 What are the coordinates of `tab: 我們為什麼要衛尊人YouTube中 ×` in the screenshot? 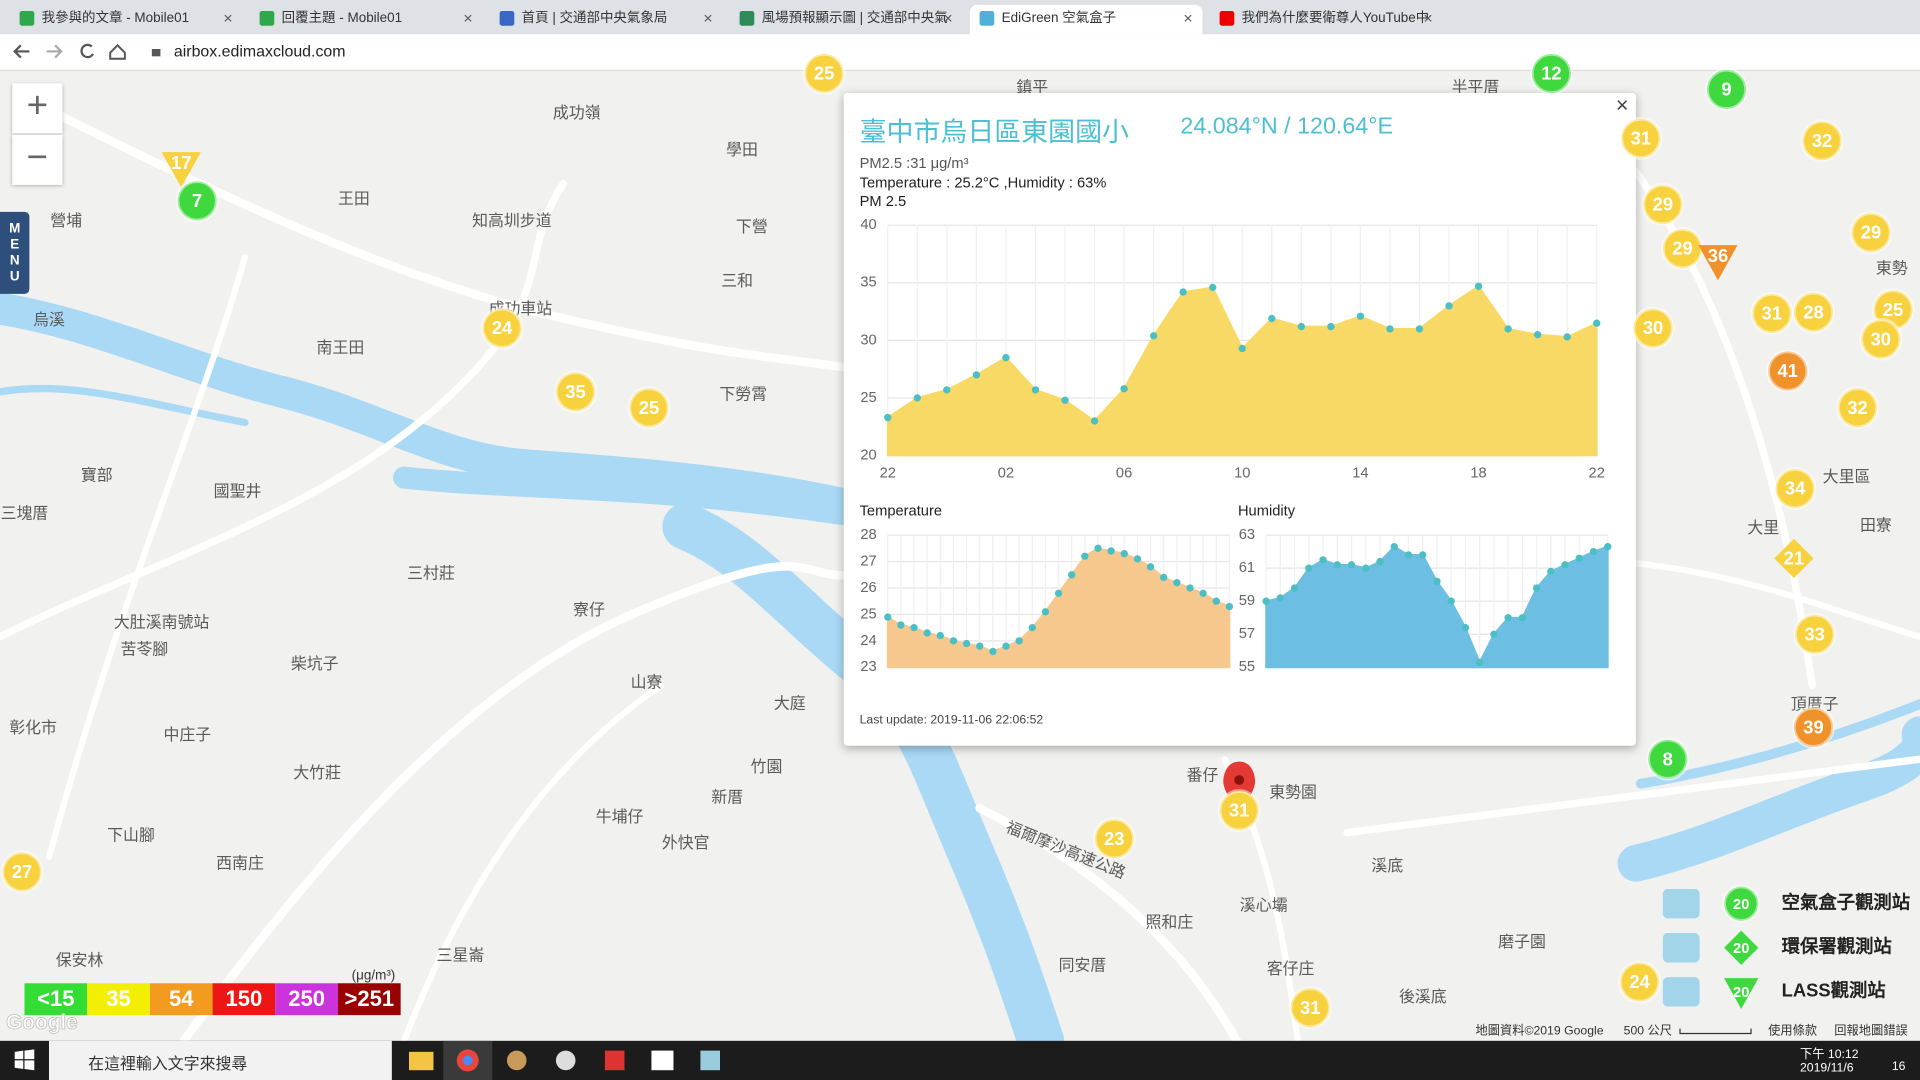 It's located at (1326, 19).